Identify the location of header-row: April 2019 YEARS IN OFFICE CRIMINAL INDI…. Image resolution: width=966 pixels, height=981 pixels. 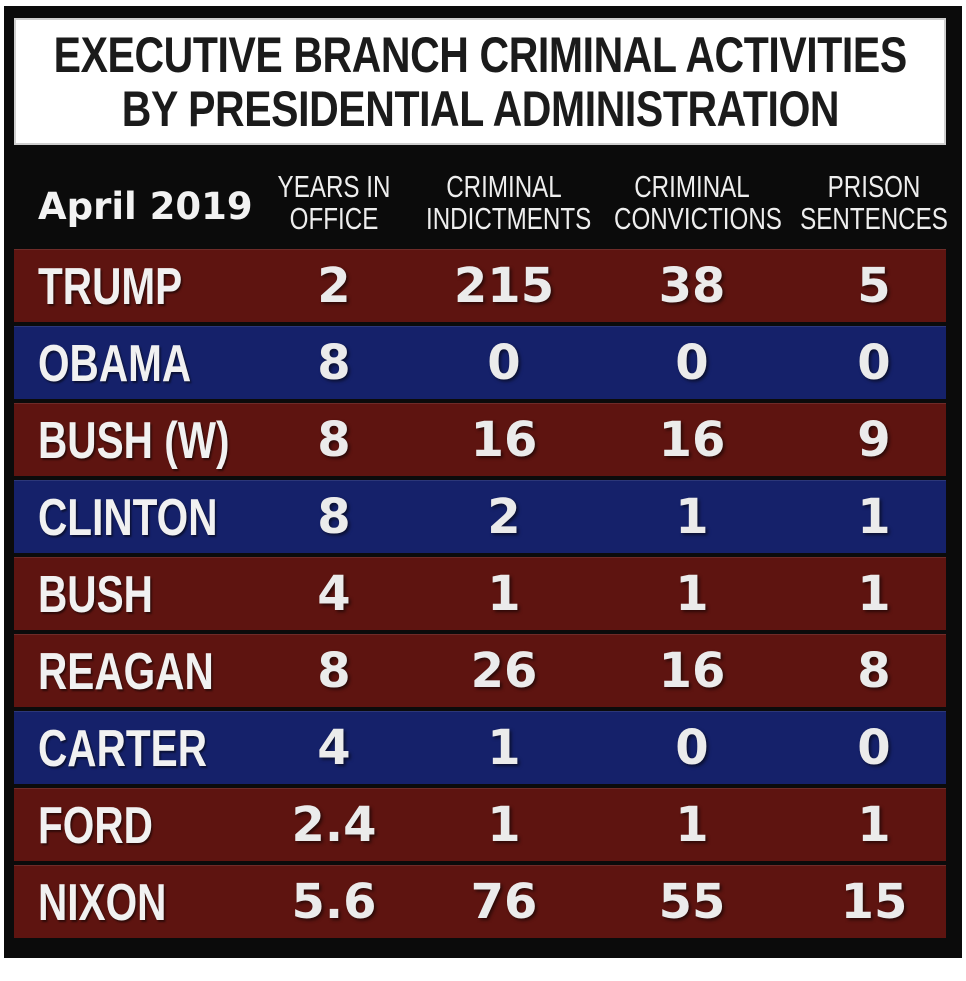
(481, 205).